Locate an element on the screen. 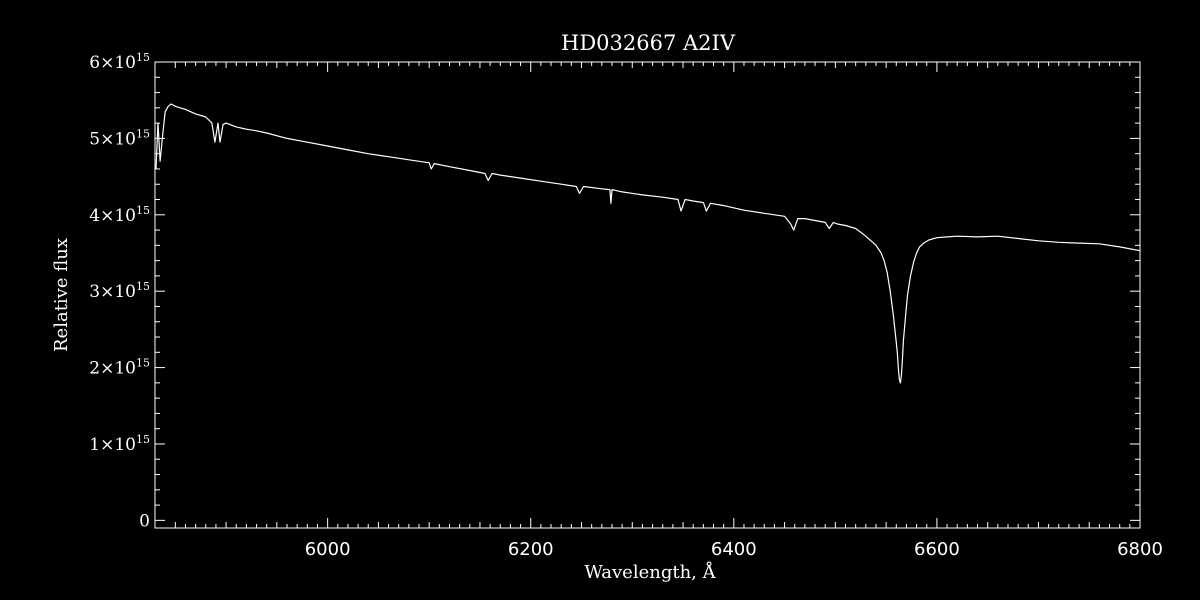 This screenshot has height=600, width=1200. y-tick-mantissa: 2×10 is located at coordinates (112, 369).